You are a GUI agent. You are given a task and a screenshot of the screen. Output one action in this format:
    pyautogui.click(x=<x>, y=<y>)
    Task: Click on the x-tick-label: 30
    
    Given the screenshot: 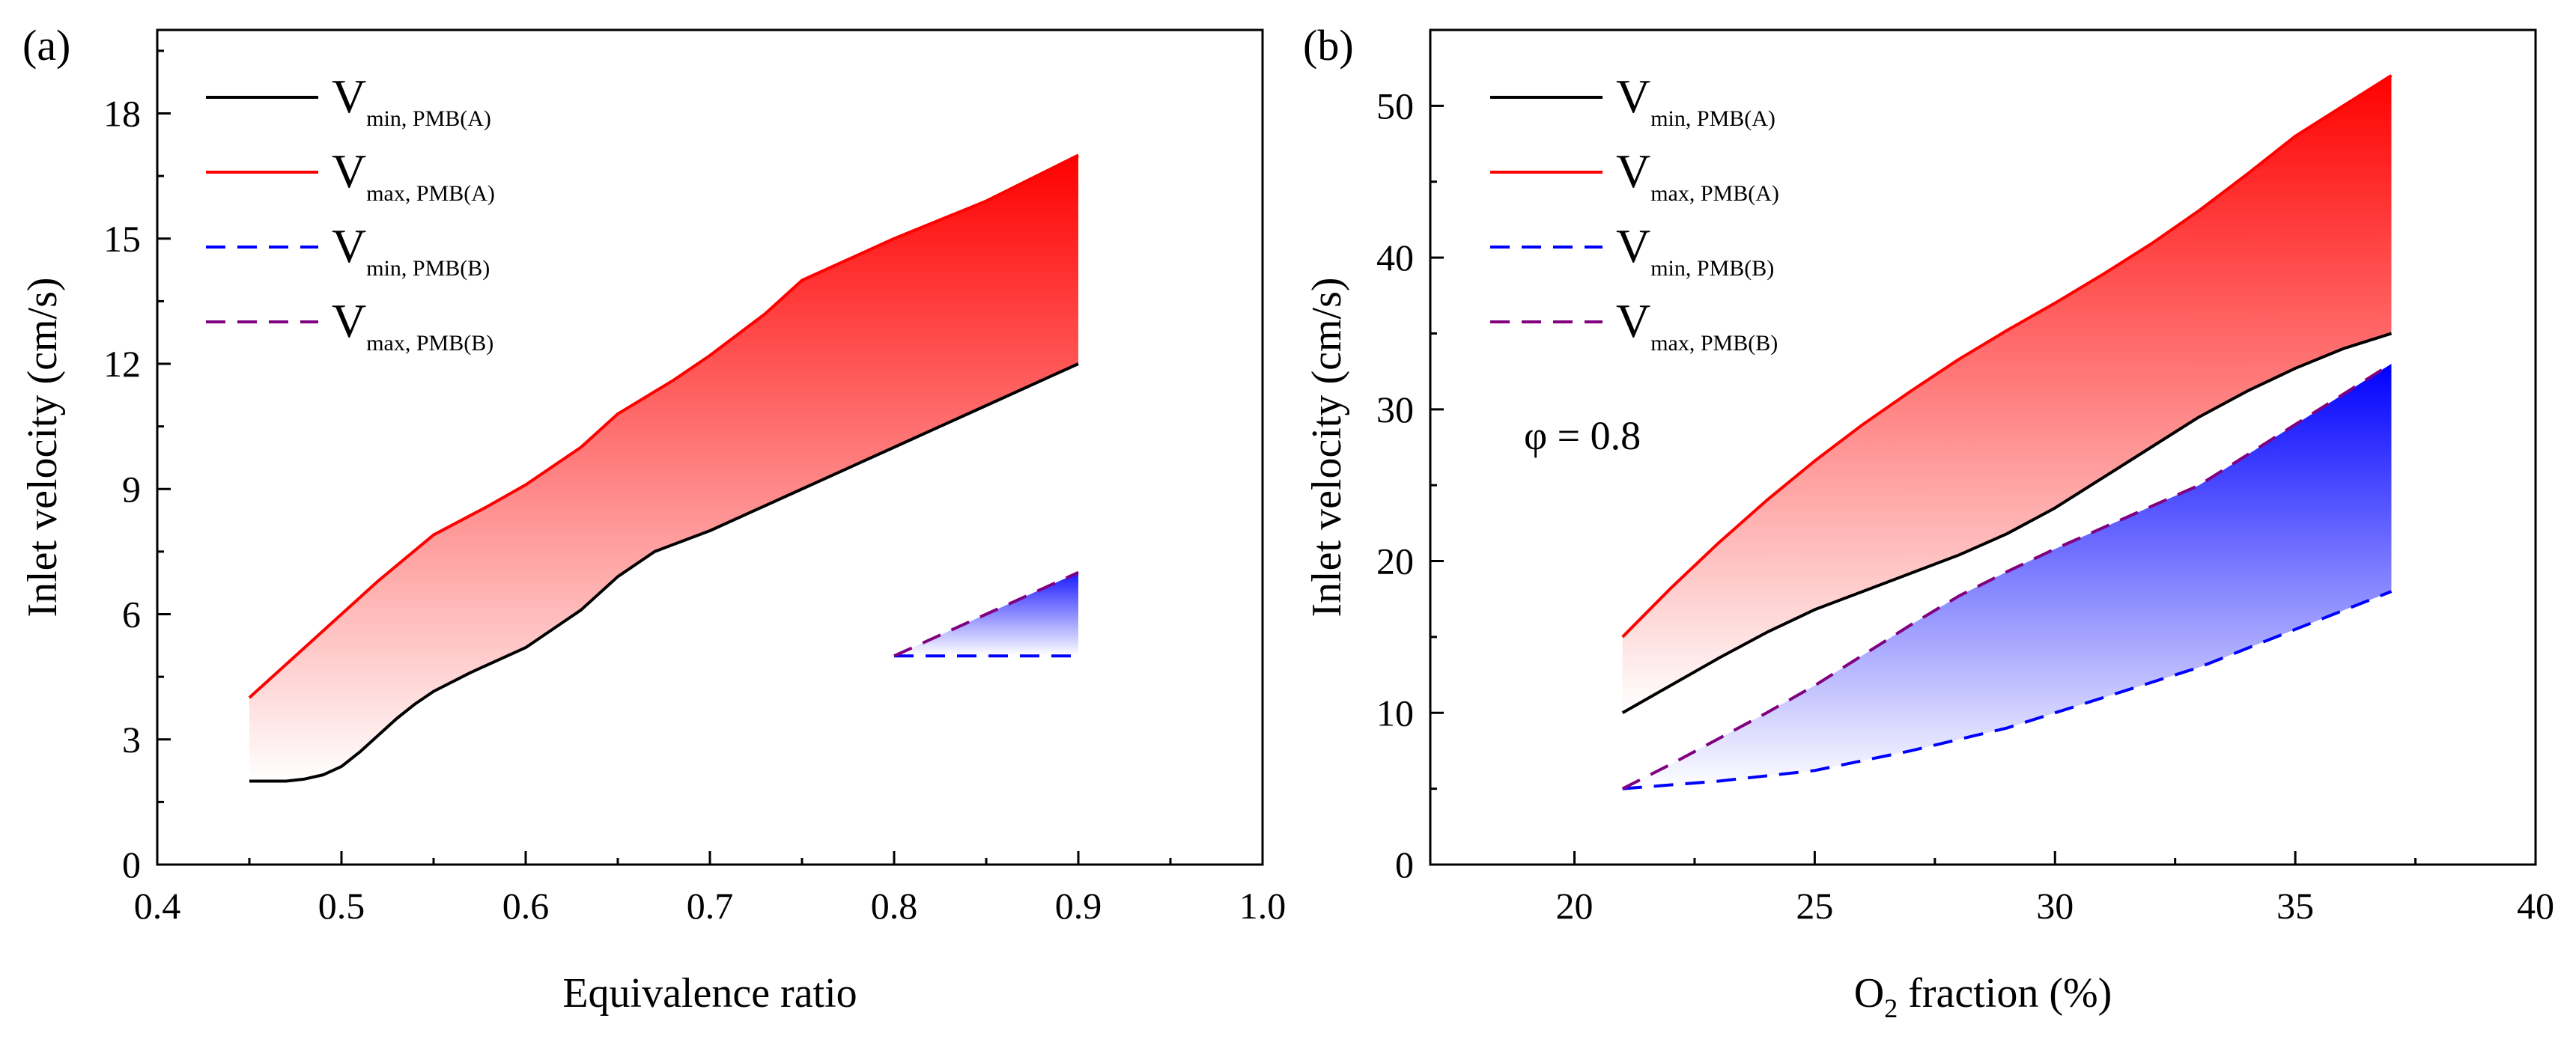 What is the action you would take?
    pyautogui.click(x=2055, y=906)
    